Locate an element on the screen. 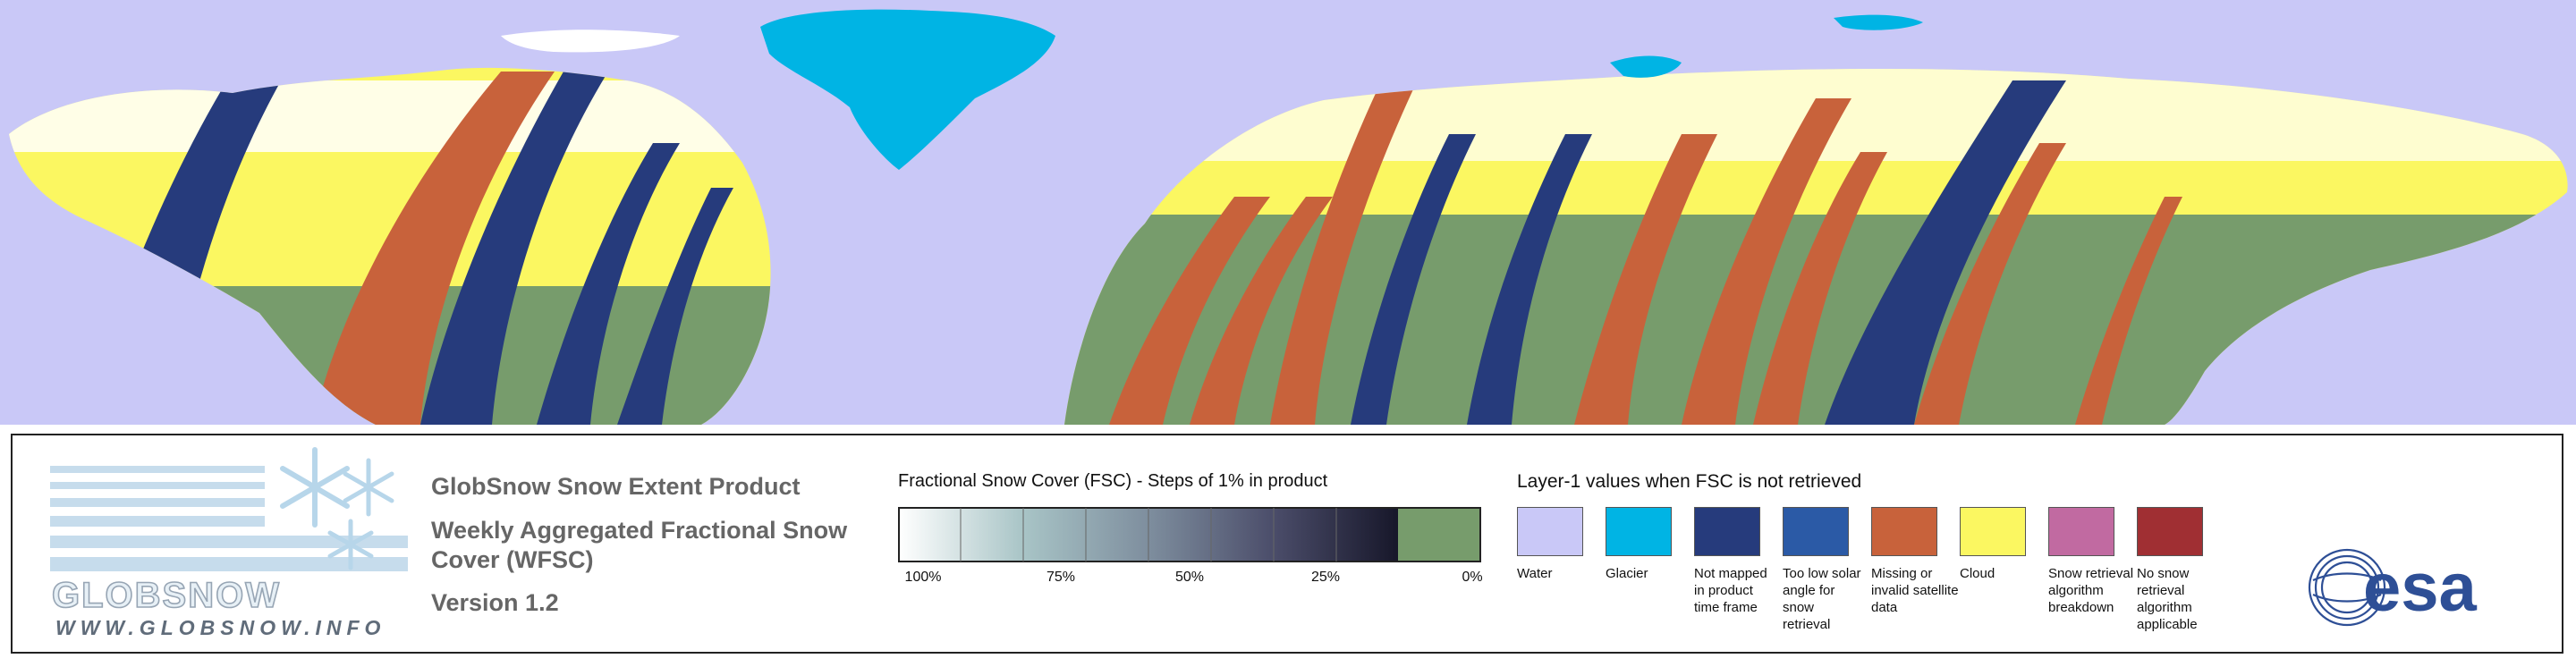  label-missing-data: Missing or invalid satellite data is located at coordinates (1915, 591).